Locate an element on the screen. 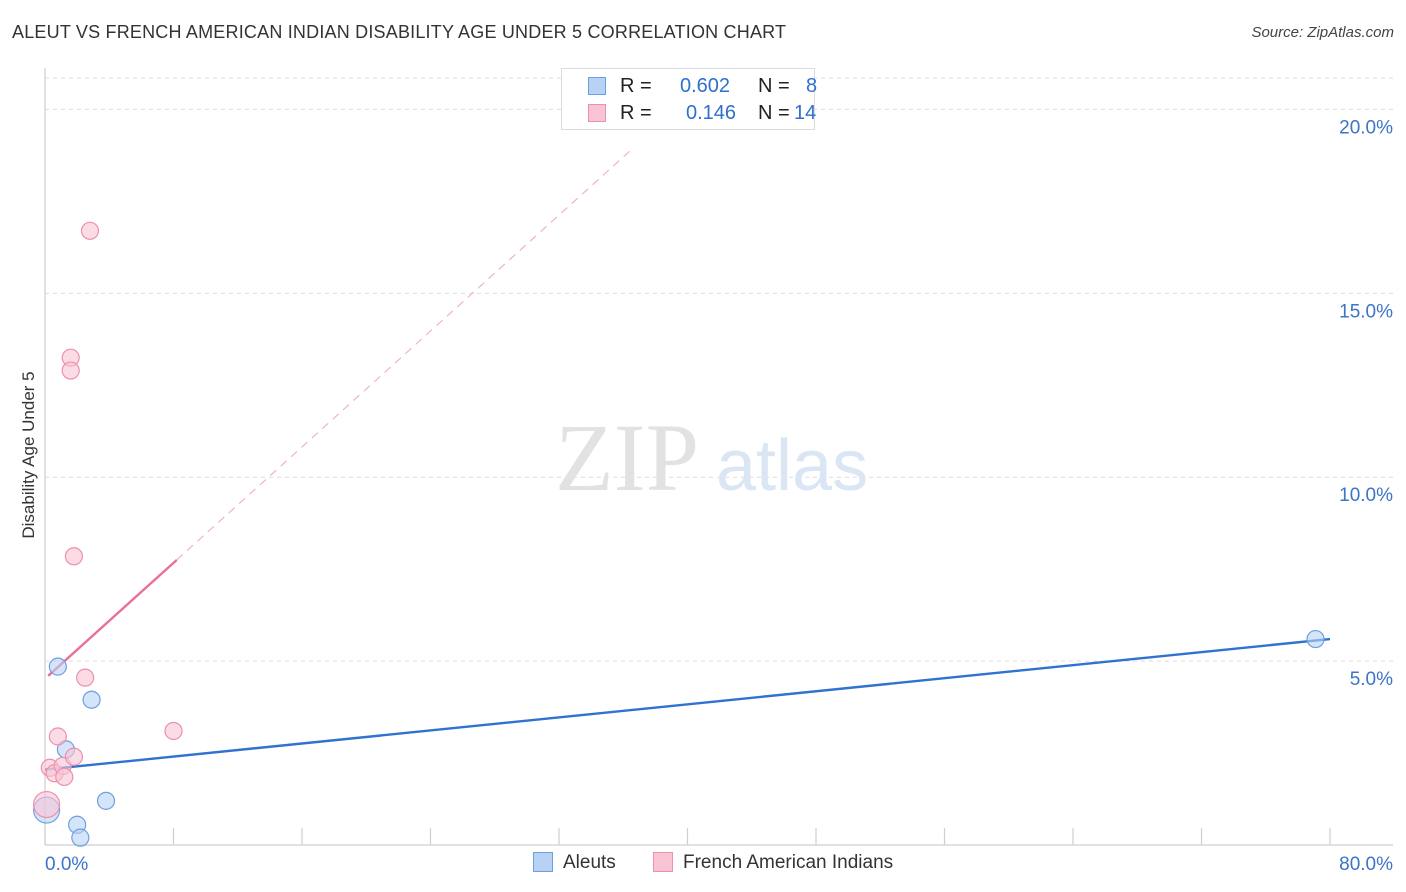 The height and width of the screenshot is (892, 1406). legend-r-value: 0.602 is located at coordinates (705, 86).